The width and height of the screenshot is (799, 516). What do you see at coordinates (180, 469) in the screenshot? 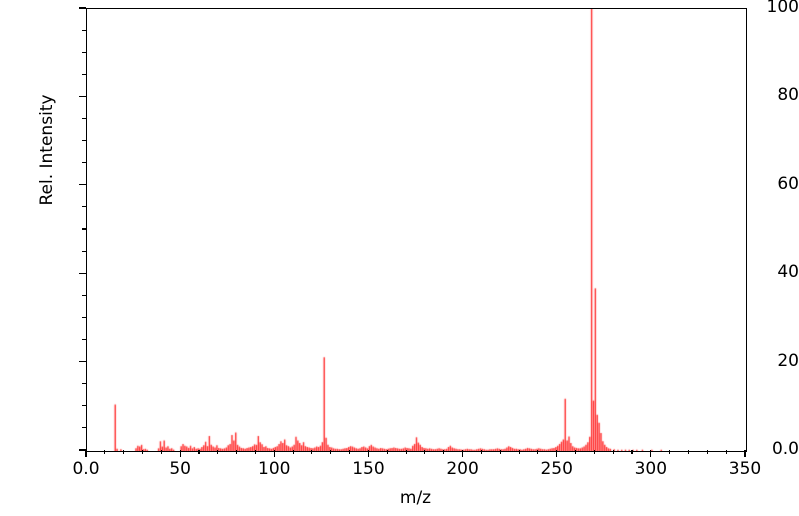
I see `x-tick-label: 50` at bounding box center [180, 469].